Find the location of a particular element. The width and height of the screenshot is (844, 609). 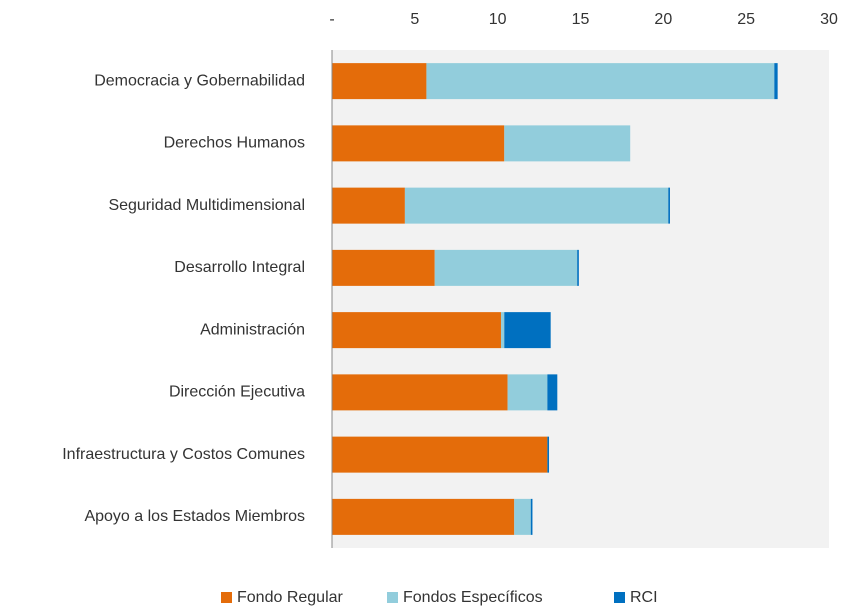

x-tick-label: 30 is located at coordinates (829, 19).